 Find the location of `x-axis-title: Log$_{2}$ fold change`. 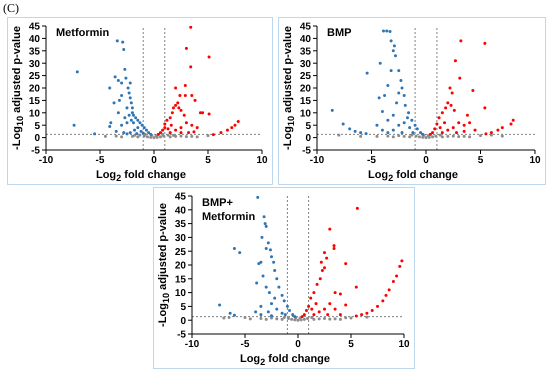

x-axis-title: Log$_{2}$ fold change is located at coordinates (413, 175).